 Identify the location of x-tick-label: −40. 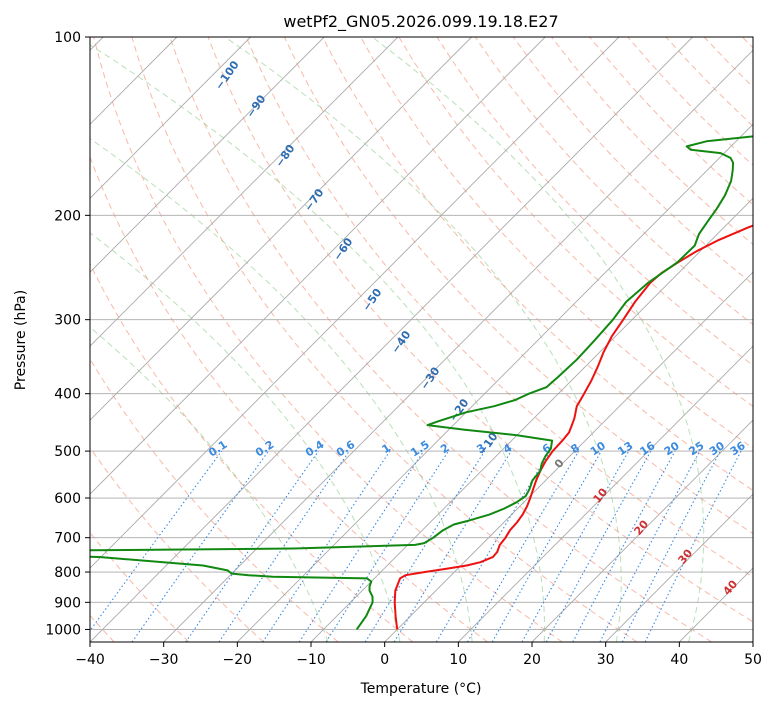
(90, 660).